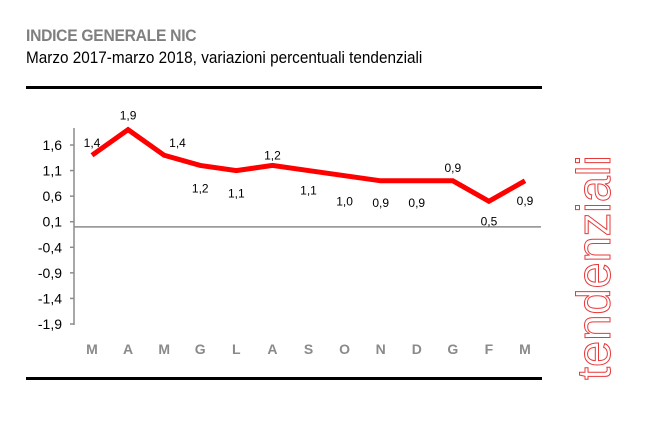  What do you see at coordinates (50, 273) in the screenshot?
I see `y-tick-label: -0,9` at bounding box center [50, 273].